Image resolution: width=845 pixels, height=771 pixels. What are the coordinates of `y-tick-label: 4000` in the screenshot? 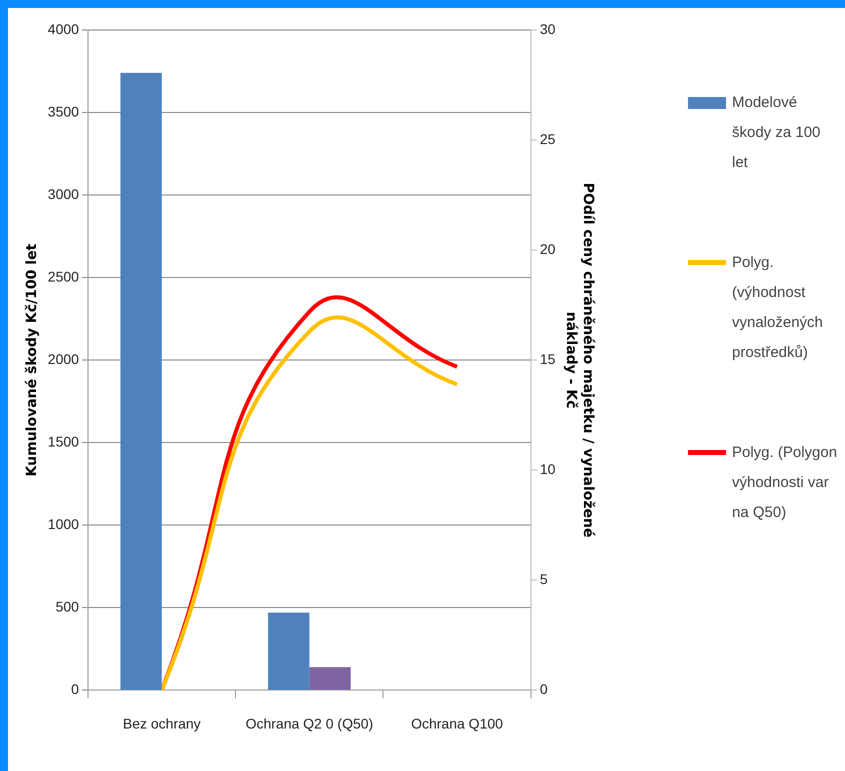 It's located at (64, 28).